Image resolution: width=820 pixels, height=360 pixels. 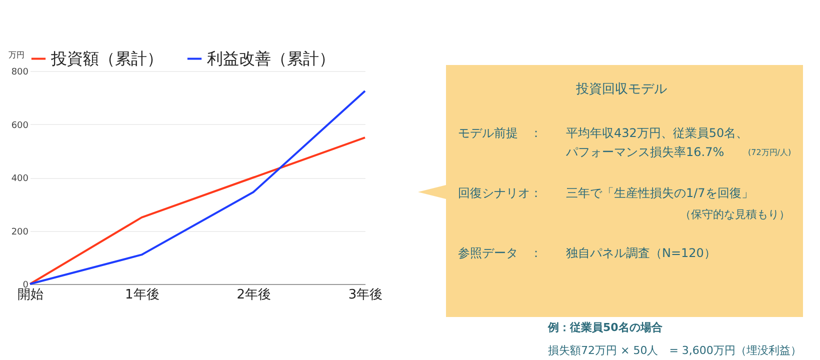 What do you see at coordinates (645, 152) in the screenshot?
I see `text: パフォーマンス損失率16.7%` at bounding box center [645, 152].